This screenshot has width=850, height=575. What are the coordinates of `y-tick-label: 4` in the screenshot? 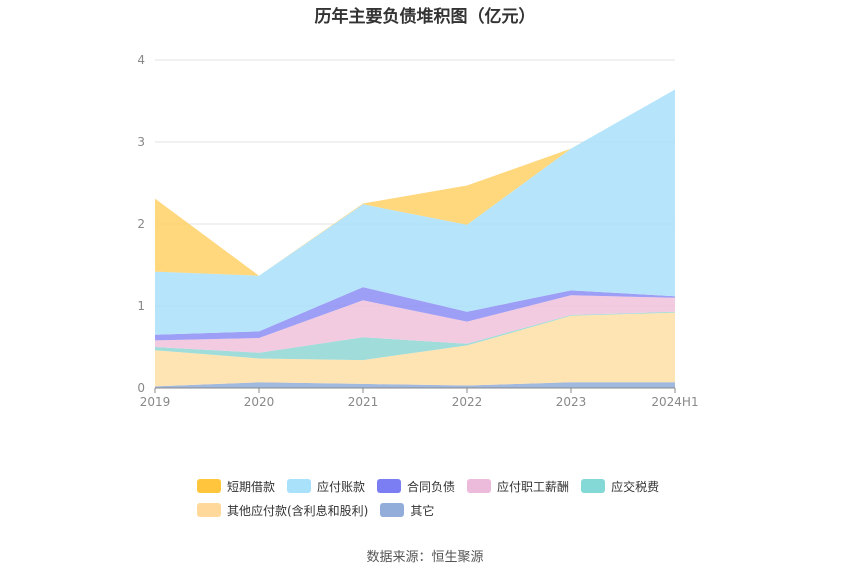 It's located at (141, 60).